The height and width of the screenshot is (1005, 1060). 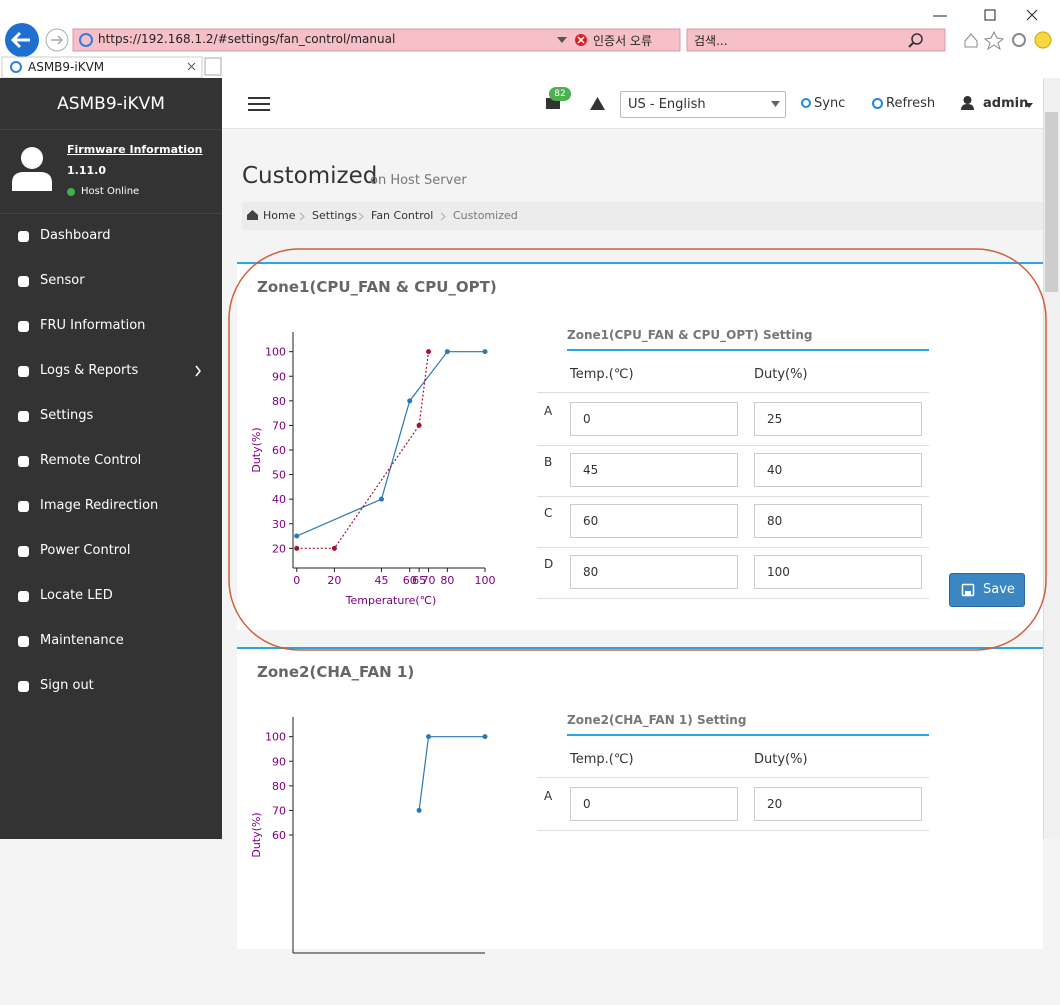 I want to click on refresh-shape, so click(x=877, y=103).